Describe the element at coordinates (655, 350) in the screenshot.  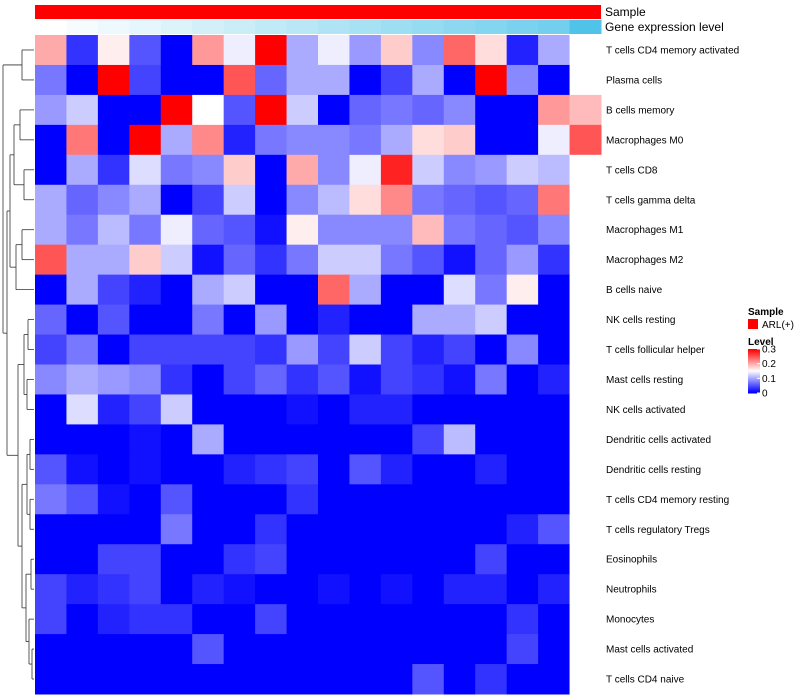
I see `row-label: T cells follicular helper` at that location.